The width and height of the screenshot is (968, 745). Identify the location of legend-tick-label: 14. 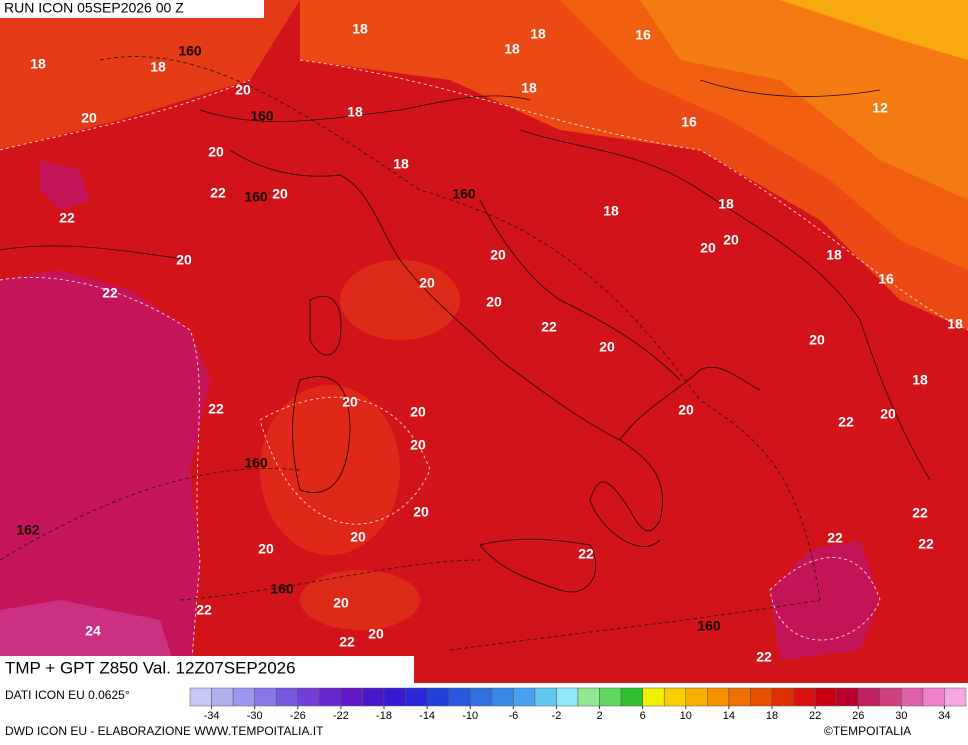
(729, 716).